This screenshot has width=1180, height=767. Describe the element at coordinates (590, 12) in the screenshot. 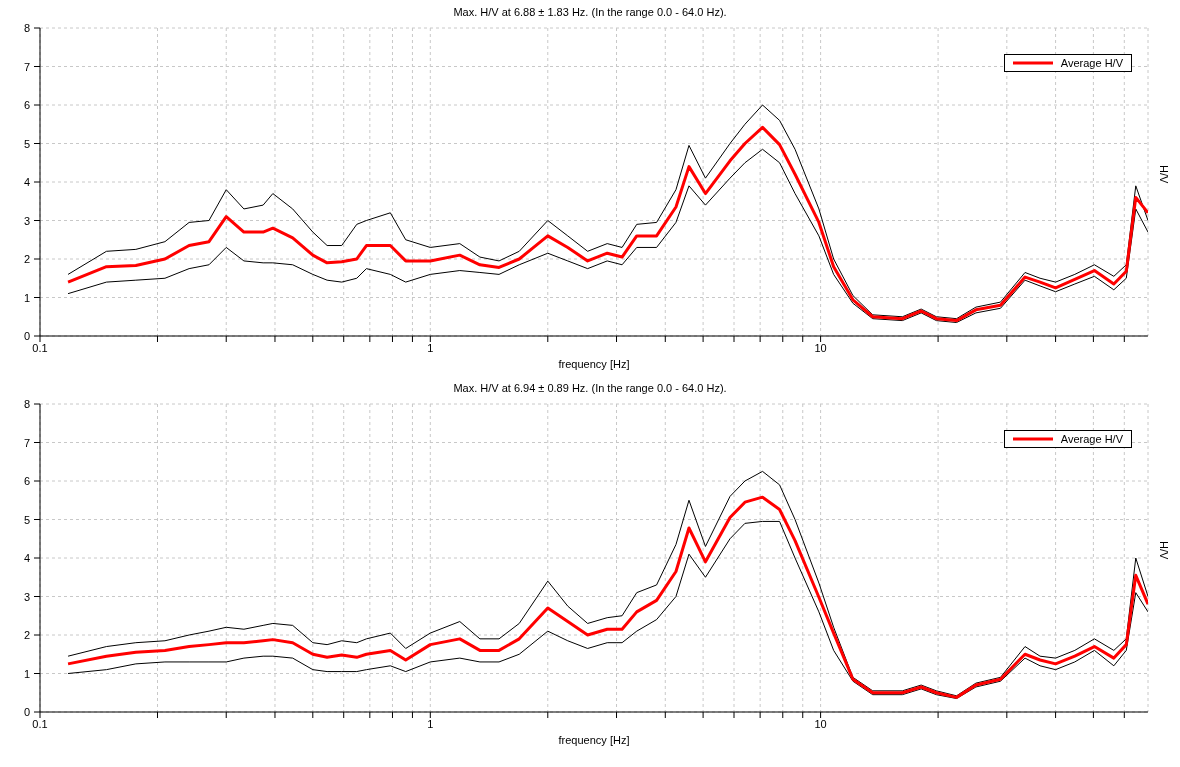

I see `chart-title: Max. H/V at 6.88 ± 1.83 Hz. (In the range 0.0 - 64.0 Hz).` at that location.